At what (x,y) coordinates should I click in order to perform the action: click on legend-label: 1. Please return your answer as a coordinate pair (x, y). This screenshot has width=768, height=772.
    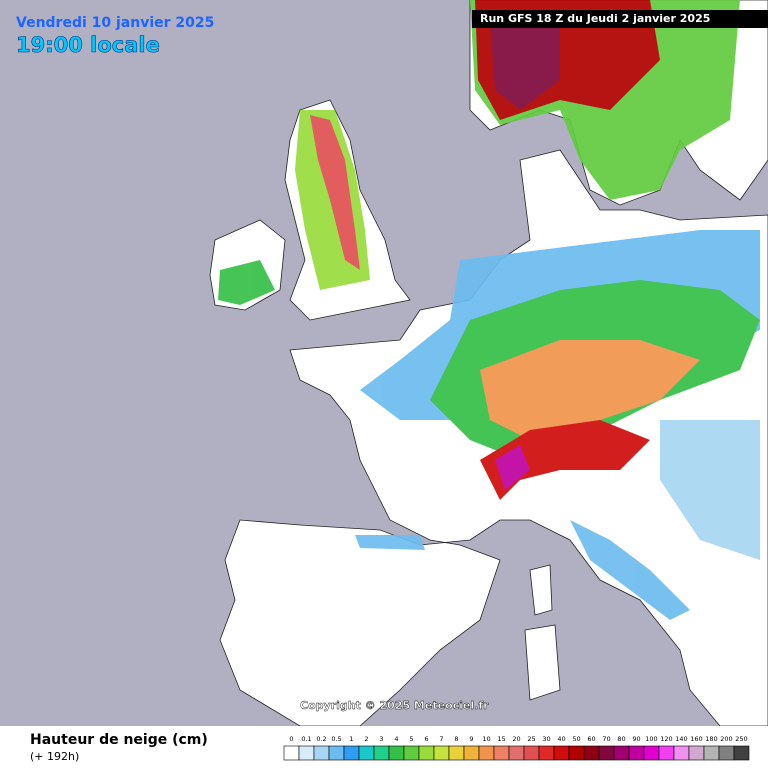
    Looking at the image, I should click on (351, 739).